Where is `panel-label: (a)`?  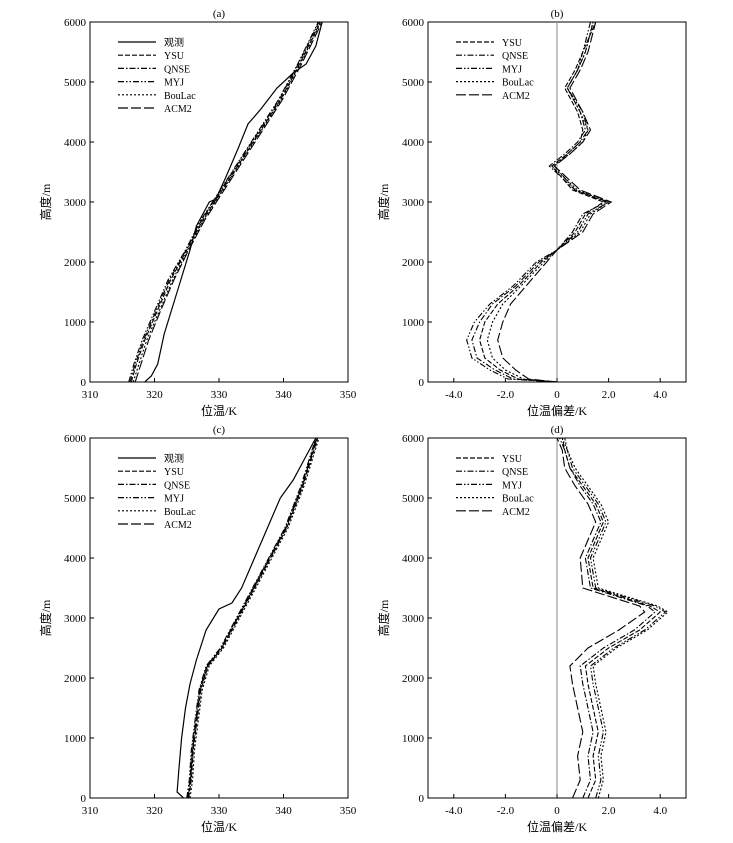 panel-label: (a) is located at coordinates (219, 14).